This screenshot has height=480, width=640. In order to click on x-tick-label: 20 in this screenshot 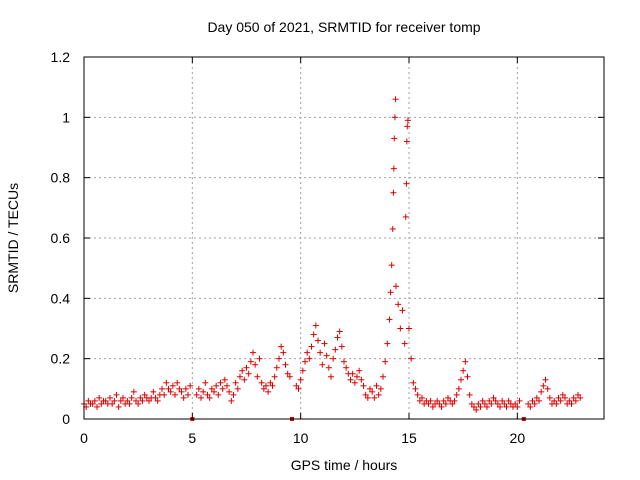, I will do `click(518, 438)`.